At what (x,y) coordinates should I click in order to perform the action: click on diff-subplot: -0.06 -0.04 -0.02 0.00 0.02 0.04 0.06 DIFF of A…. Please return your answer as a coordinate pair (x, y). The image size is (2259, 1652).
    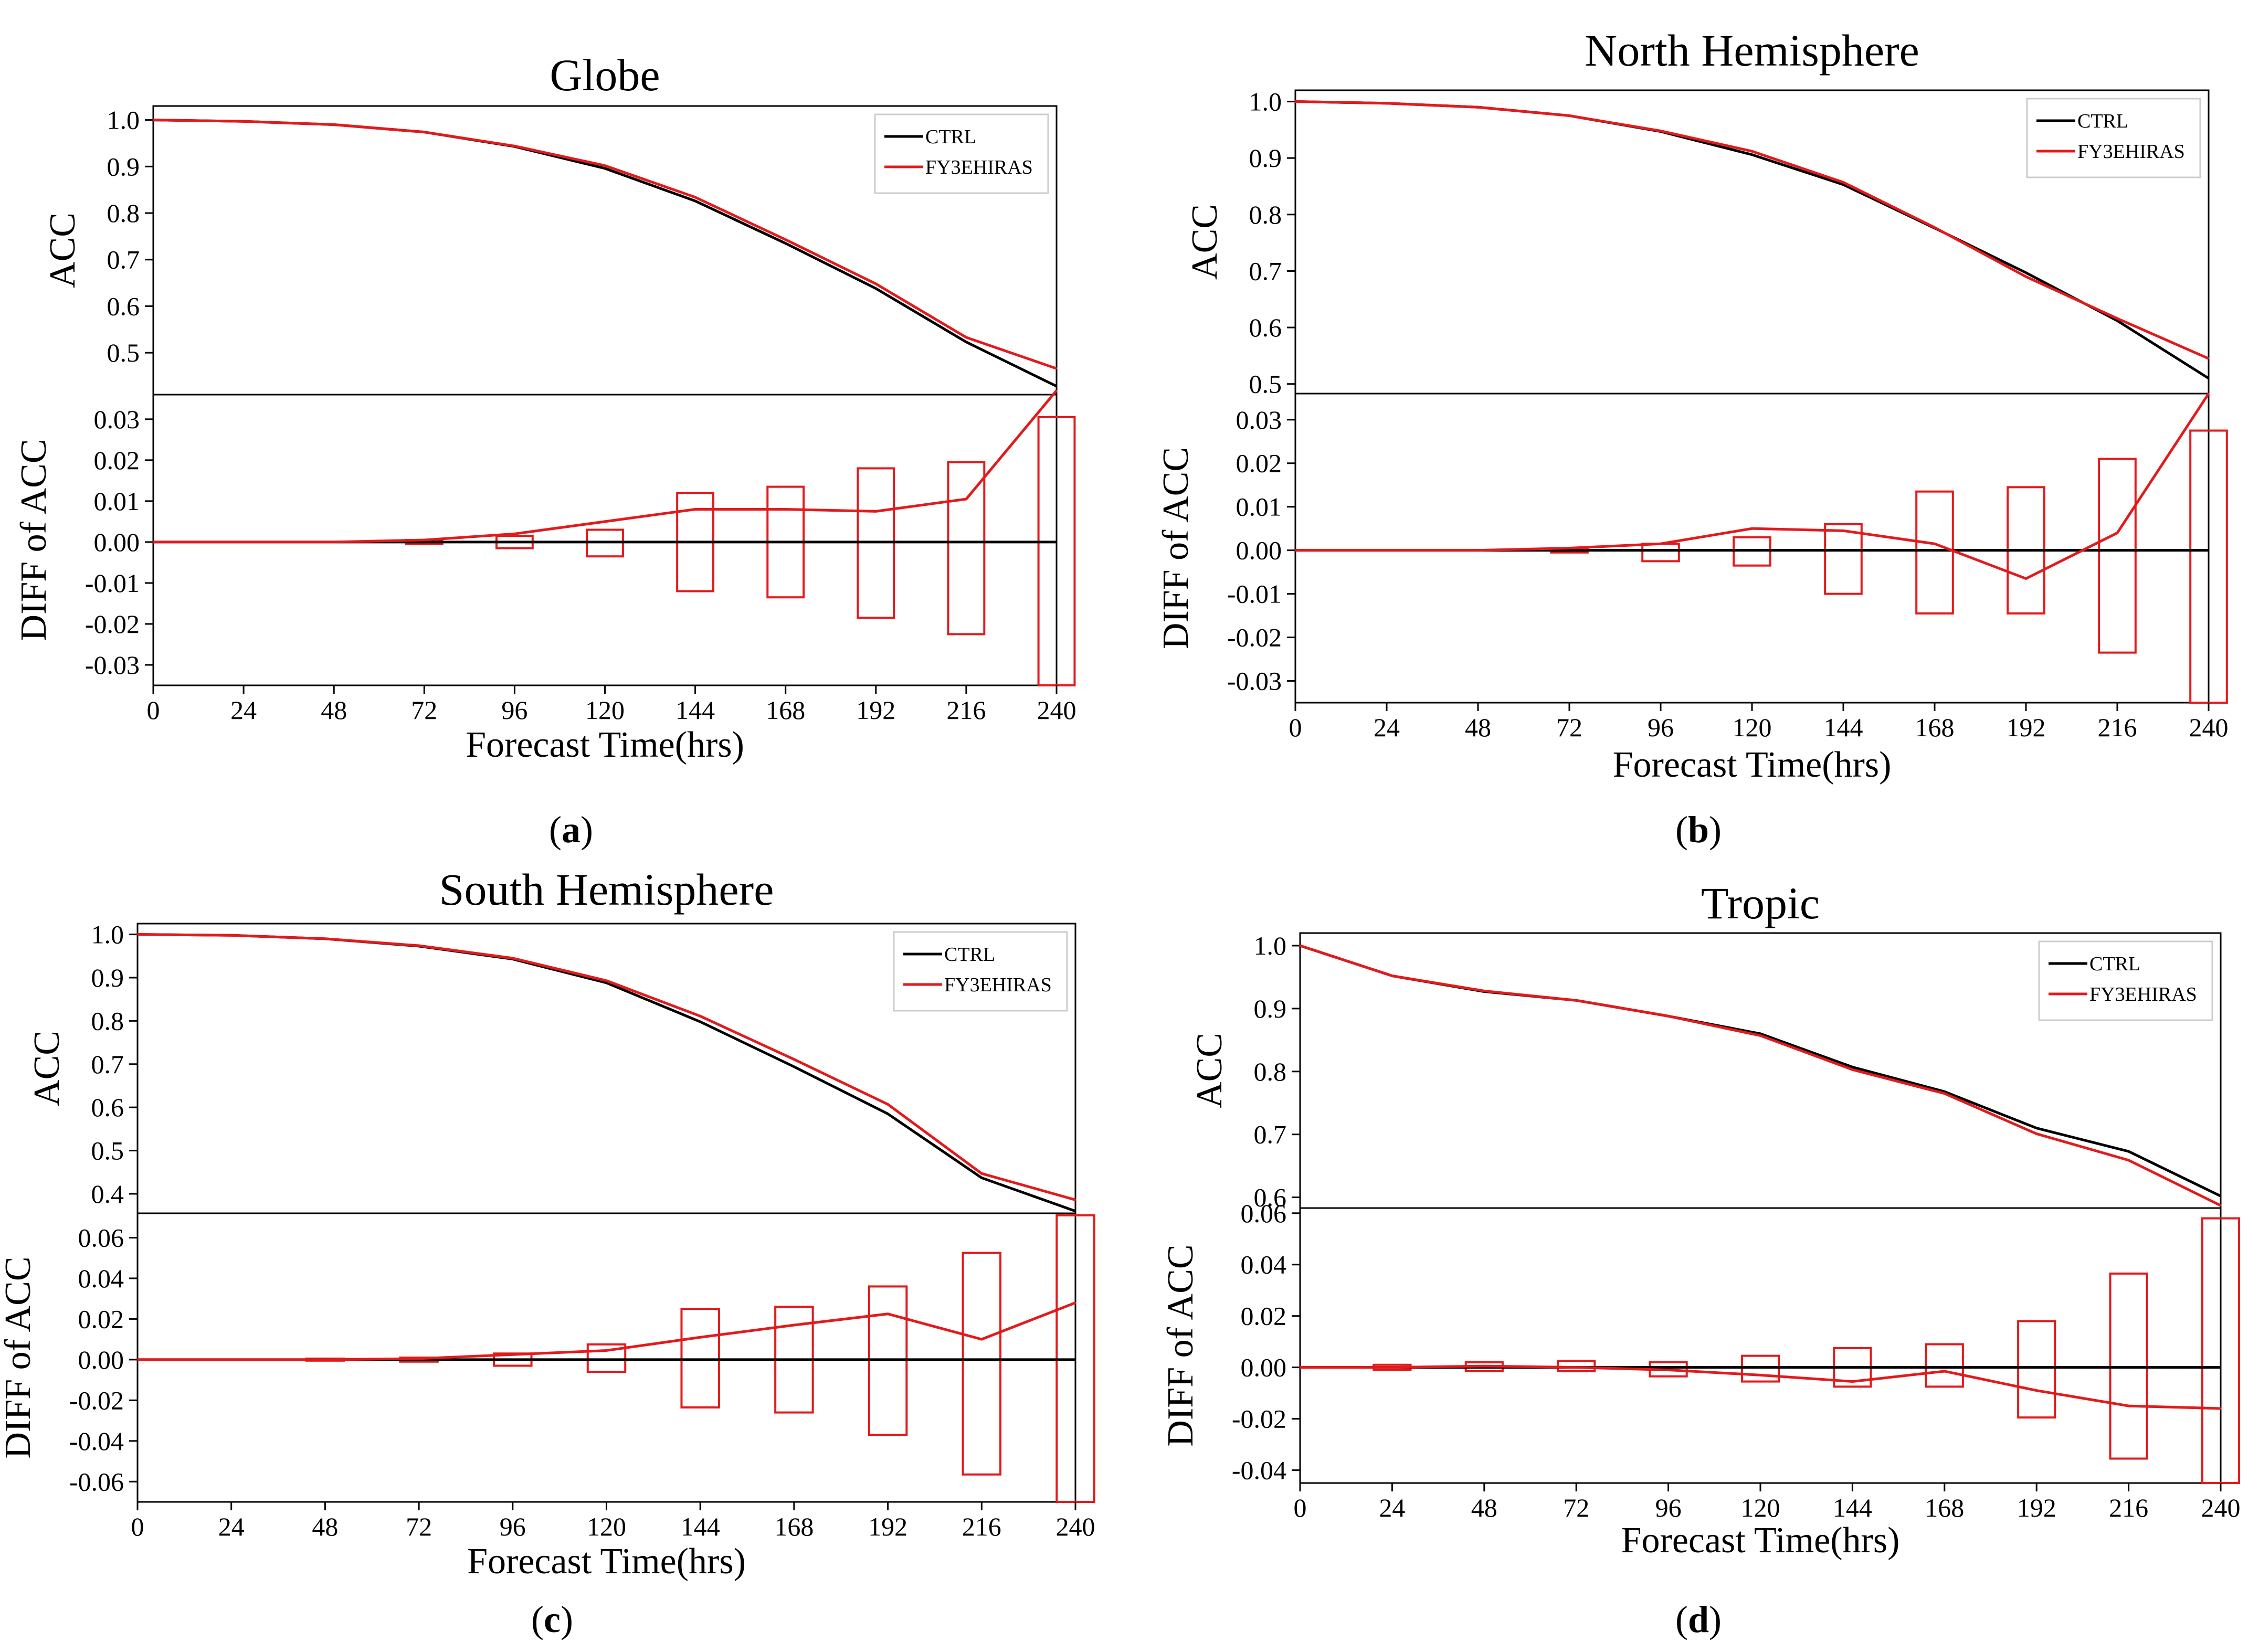
    Looking at the image, I should click on (547, 1376).